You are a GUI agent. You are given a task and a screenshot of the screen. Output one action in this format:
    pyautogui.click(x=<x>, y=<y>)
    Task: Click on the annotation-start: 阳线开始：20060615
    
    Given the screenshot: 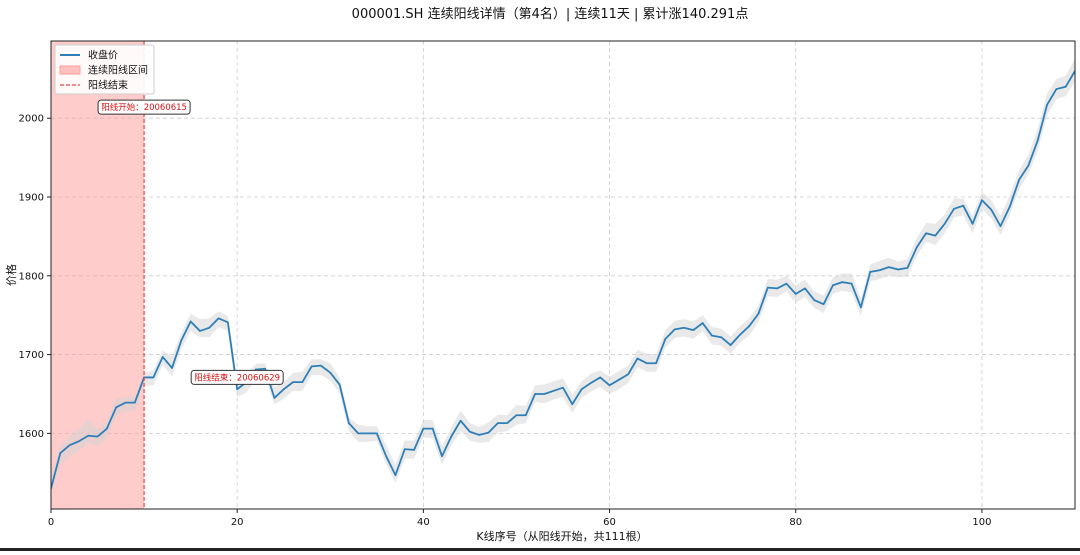 What is the action you would take?
    pyautogui.click(x=144, y=107)
    